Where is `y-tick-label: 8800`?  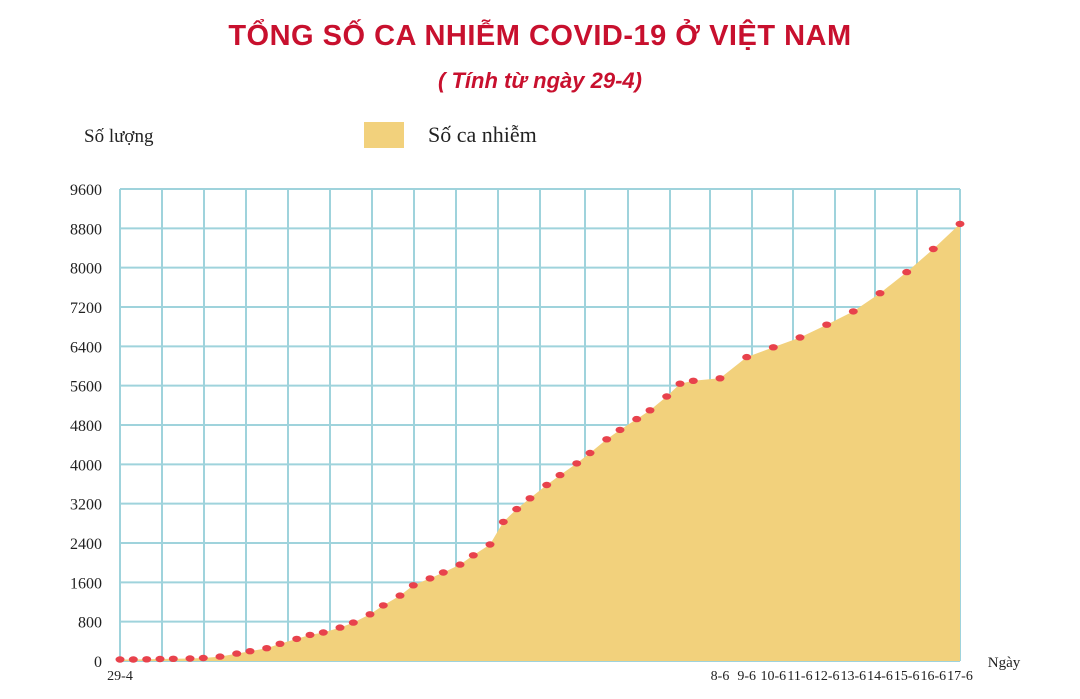 y-tick-label: 8800 is located at coordinates (86, 229).